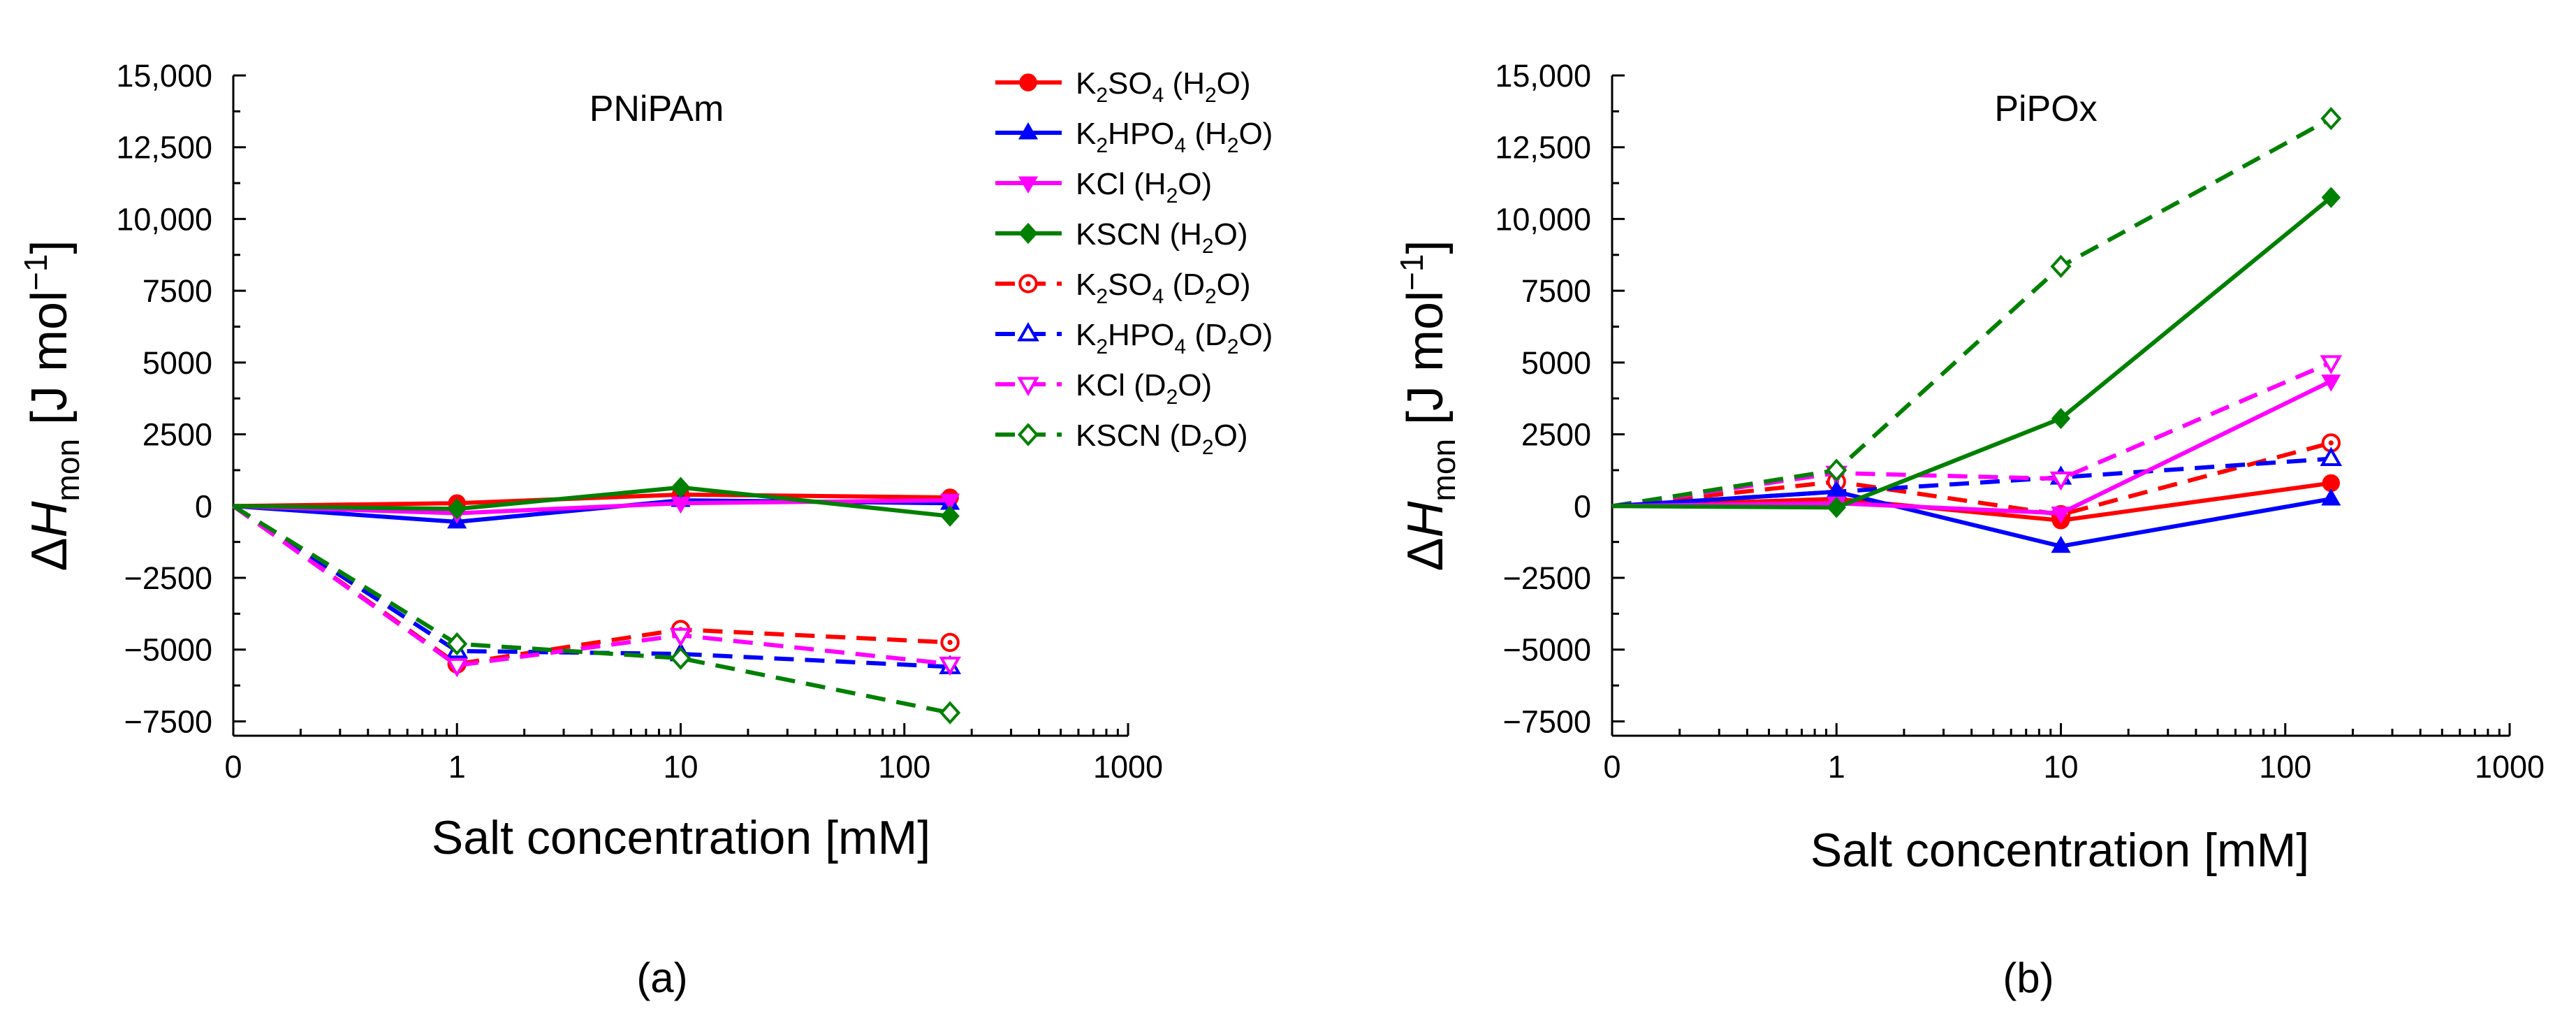  I want to click on legend-label: K2HPO4 (D2O), so click(1174, 338).